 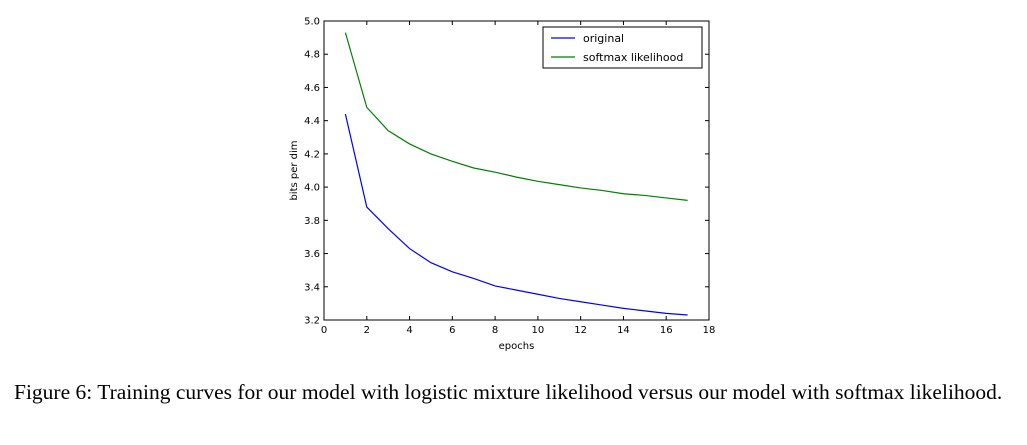 I want to click on y-tick-label: 4.8, so click(x=312, y=55).